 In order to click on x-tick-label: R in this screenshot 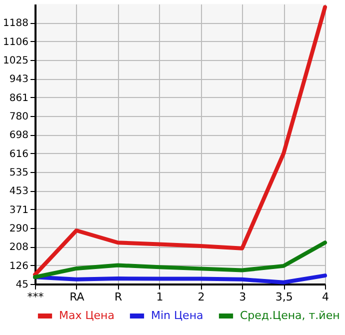, I will do `click(118, 297)`.